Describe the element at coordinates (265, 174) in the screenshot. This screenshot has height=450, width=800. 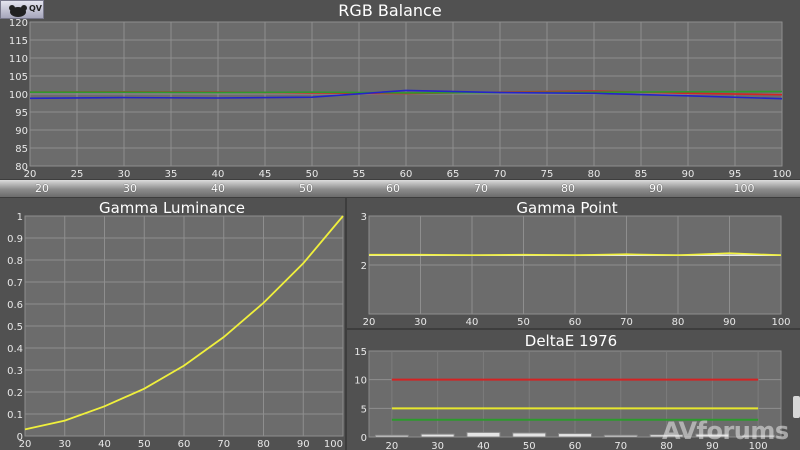
I see `x-tick-label: 45` at that location.